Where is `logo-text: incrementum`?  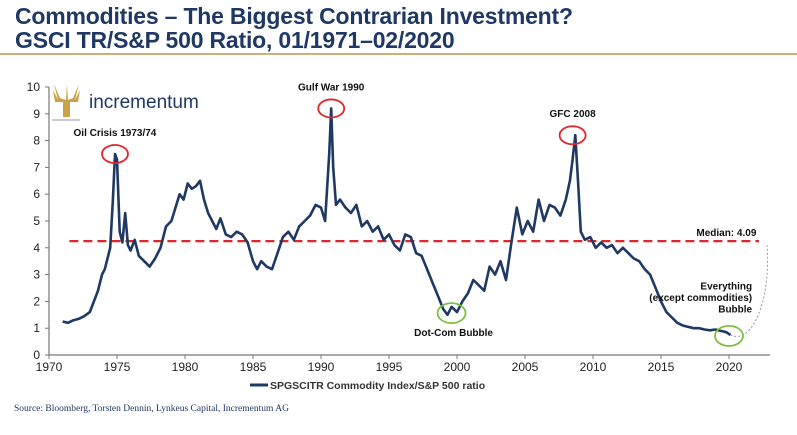 logo-text: incrementum is located at coordinates (144, 102).